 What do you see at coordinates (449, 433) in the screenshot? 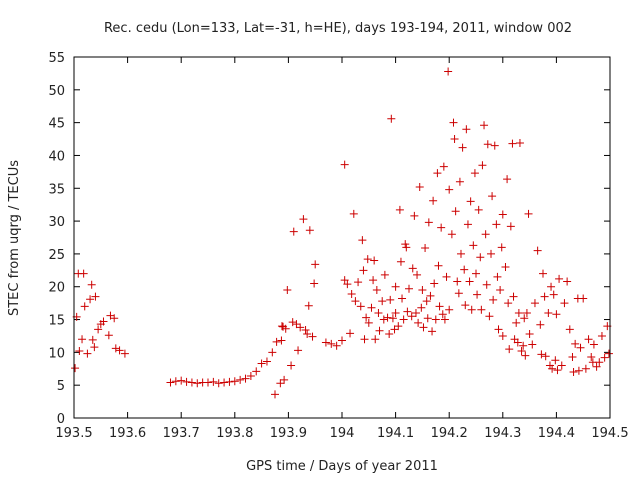
I see `x-tick-label: 194.2` at bounding box center [449, 433].